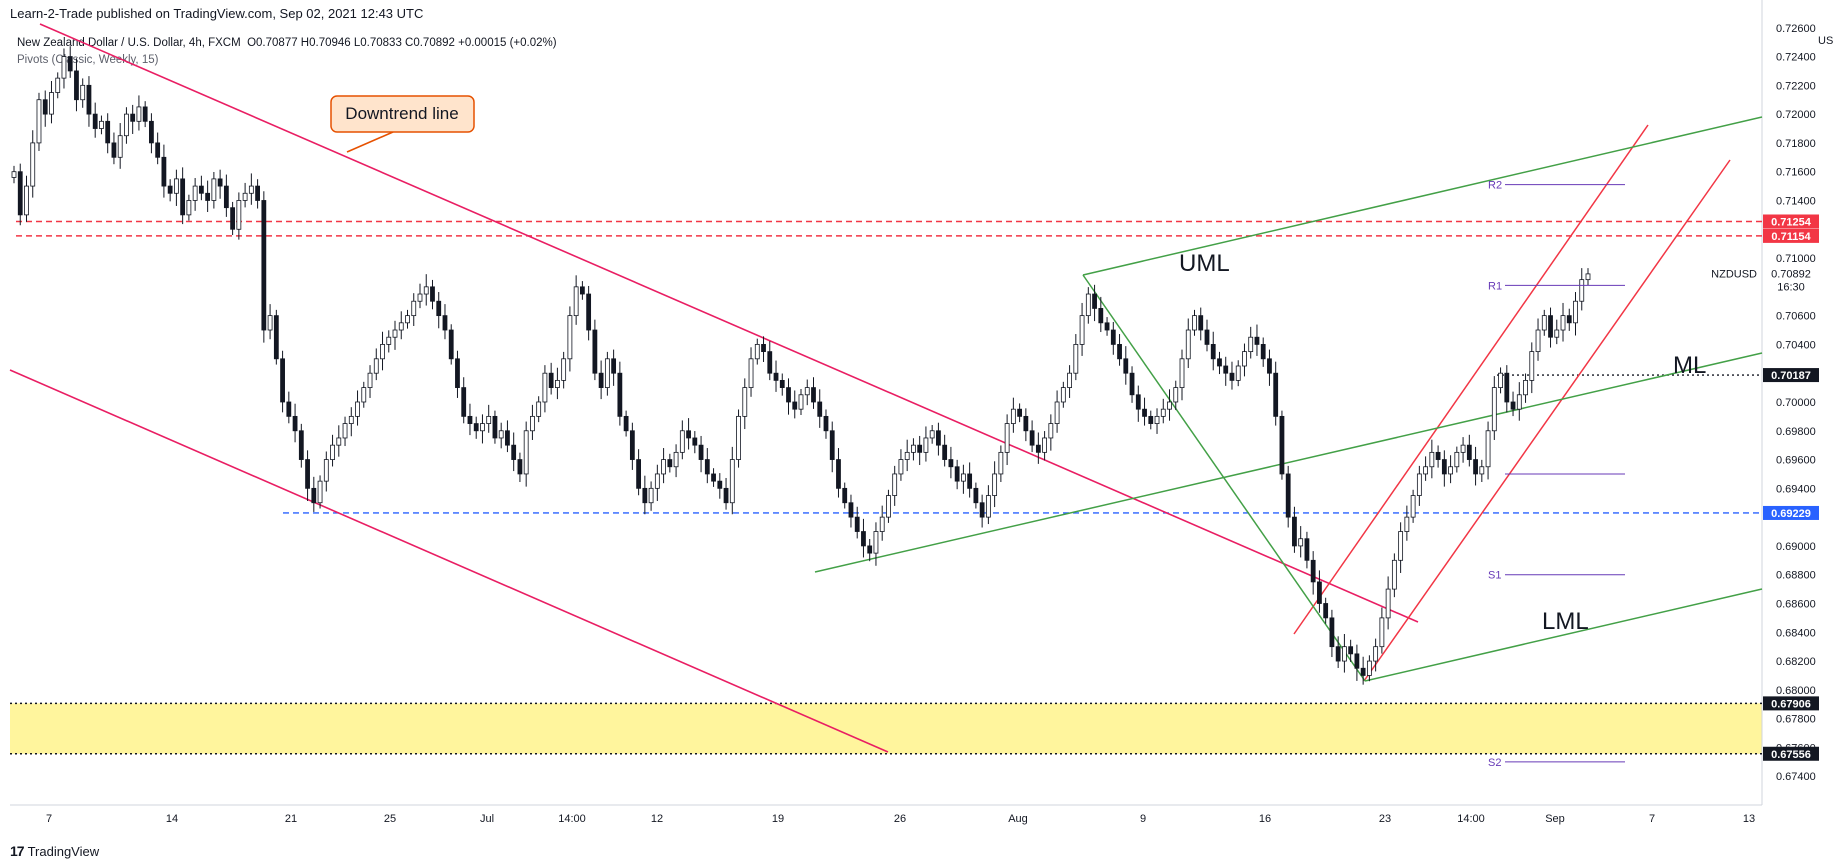 This screenshot has height=868, width=1834. I want to click on downtrend-label: Downtrend line, so click(401, 113).